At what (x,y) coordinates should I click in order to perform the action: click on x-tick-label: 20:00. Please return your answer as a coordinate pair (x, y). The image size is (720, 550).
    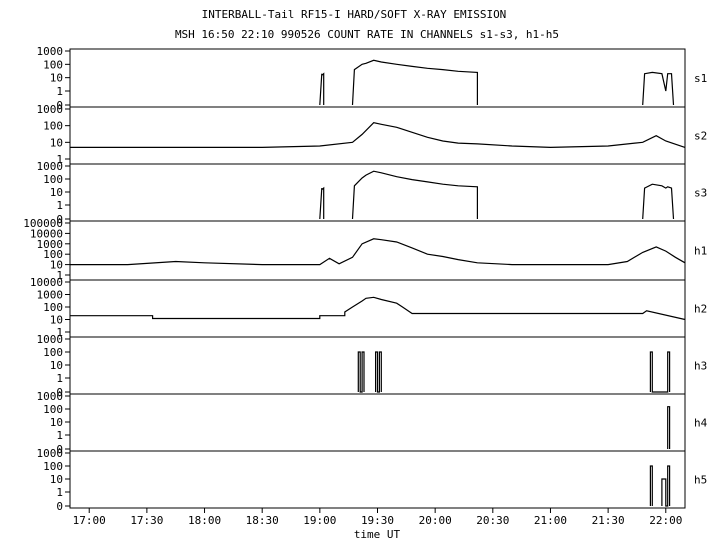
    Looking at the image, I should click on (435, 520).